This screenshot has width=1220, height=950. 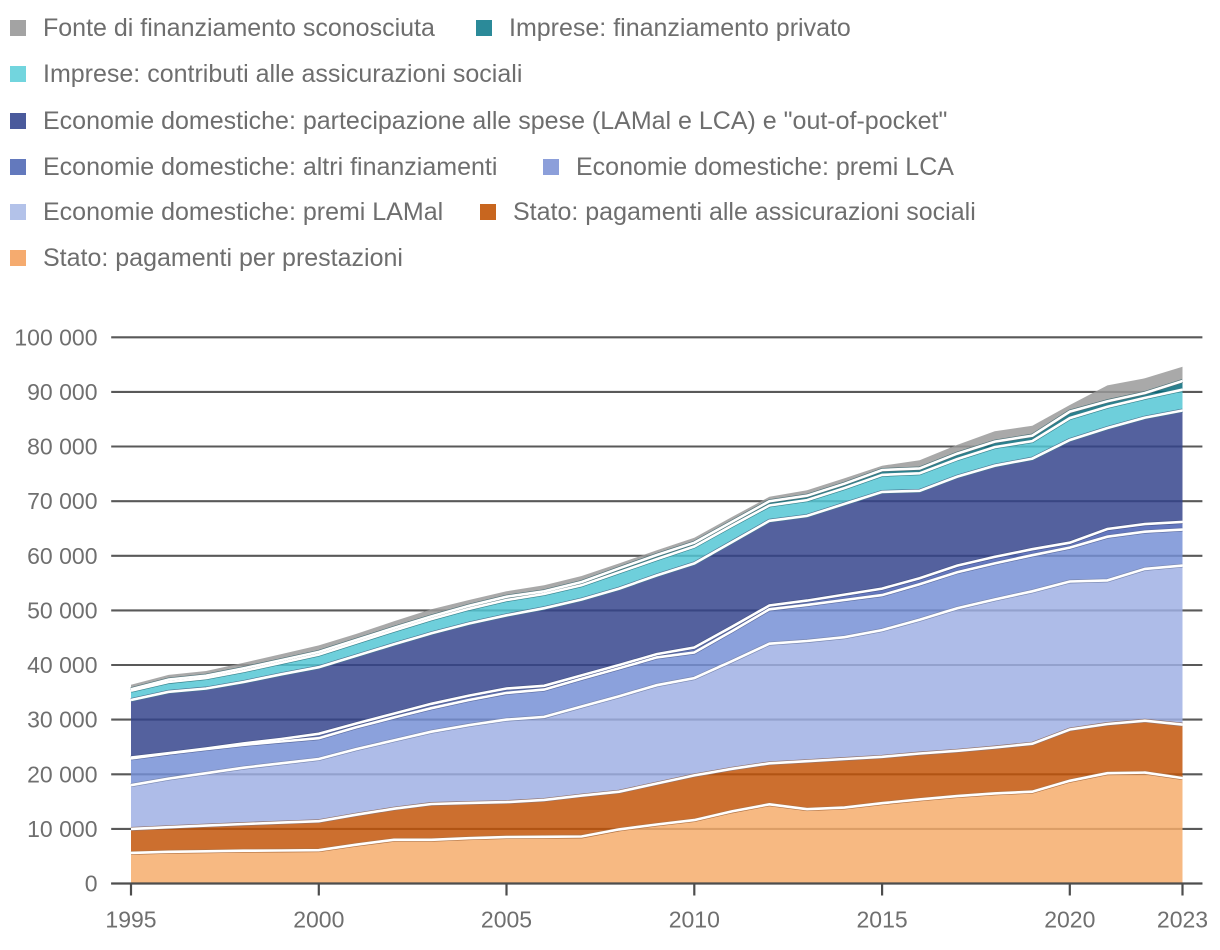 What do you see at coordinates (62, 720) in the screenshot?
I see `svg-text: 30 000` at bounding box center [62, 720].